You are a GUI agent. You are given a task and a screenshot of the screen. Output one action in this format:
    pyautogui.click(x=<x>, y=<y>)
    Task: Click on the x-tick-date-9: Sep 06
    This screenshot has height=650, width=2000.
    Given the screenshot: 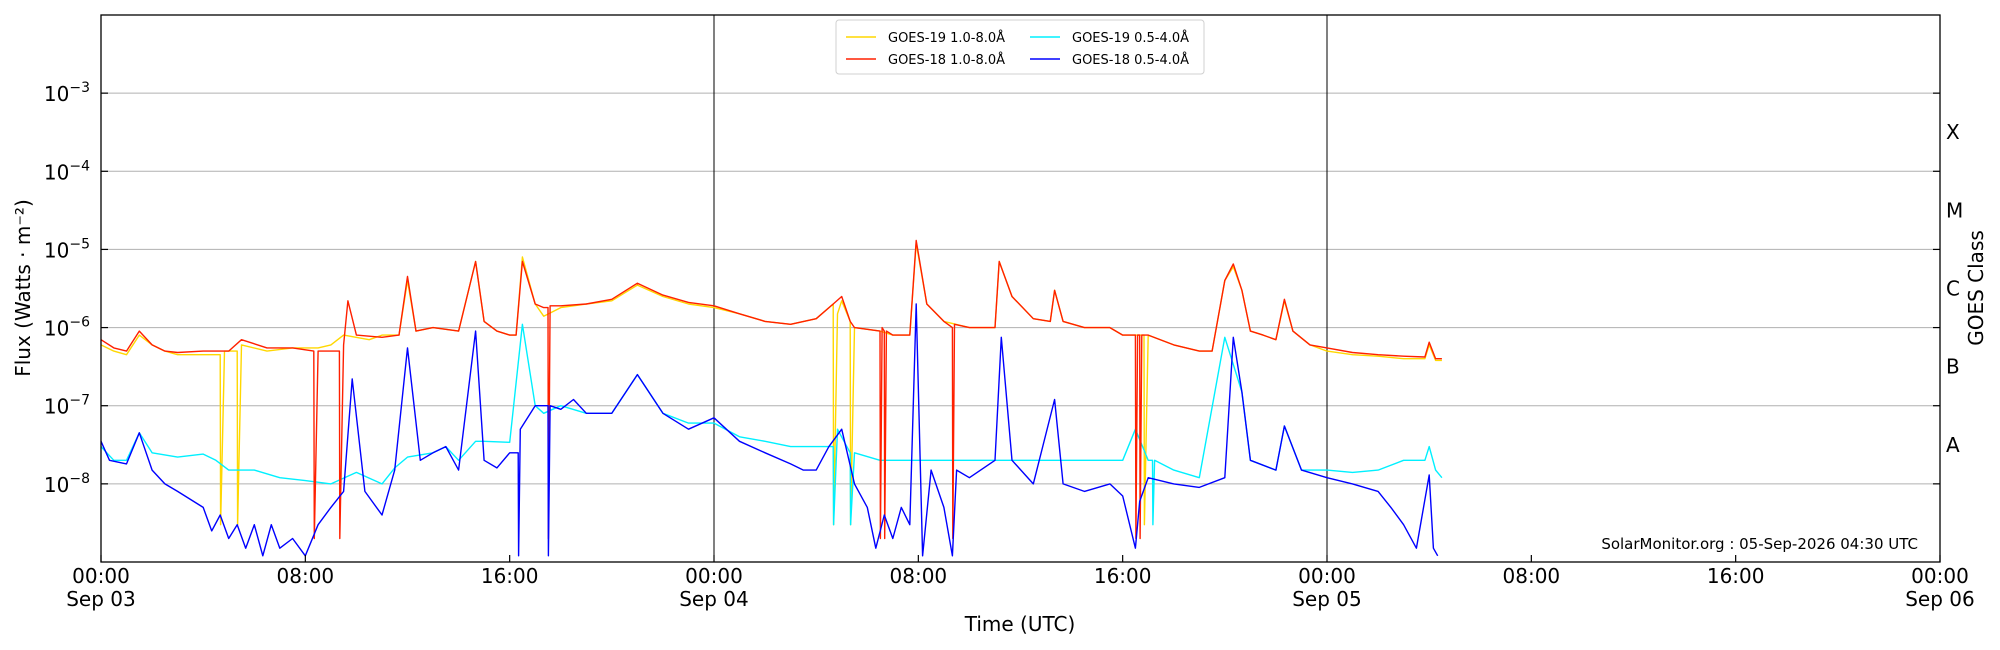 What is the action you would take?
    pyautogui.click(x=1940, y=599)
    